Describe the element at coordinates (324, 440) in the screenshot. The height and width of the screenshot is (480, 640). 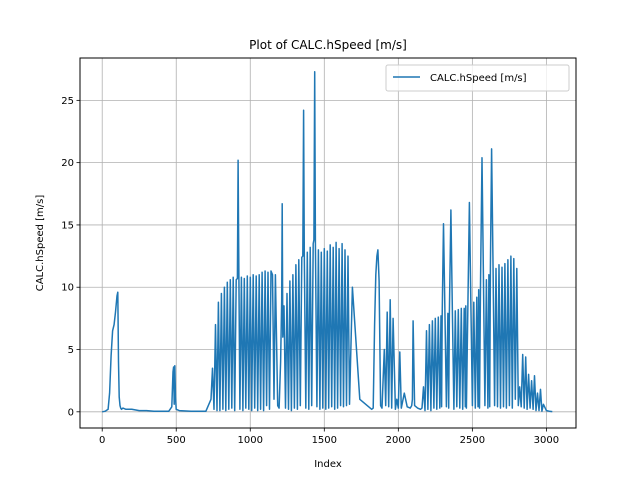
I see `x-tick-label: 1500` at that location.